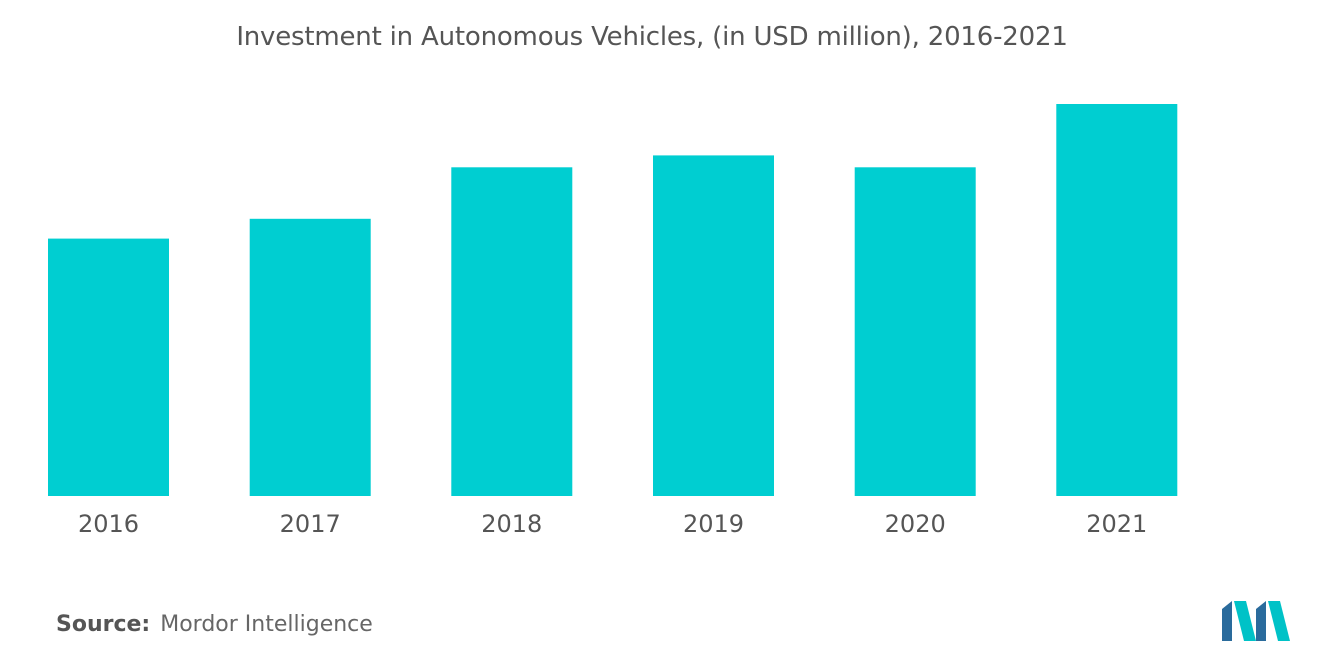 The height and width of the screenshot is (665, 1320). What do you see at coordinates (108, 524) in the screenshot?
I see `x-tick-label-2016: 2016` at bounding box center [108, 524].